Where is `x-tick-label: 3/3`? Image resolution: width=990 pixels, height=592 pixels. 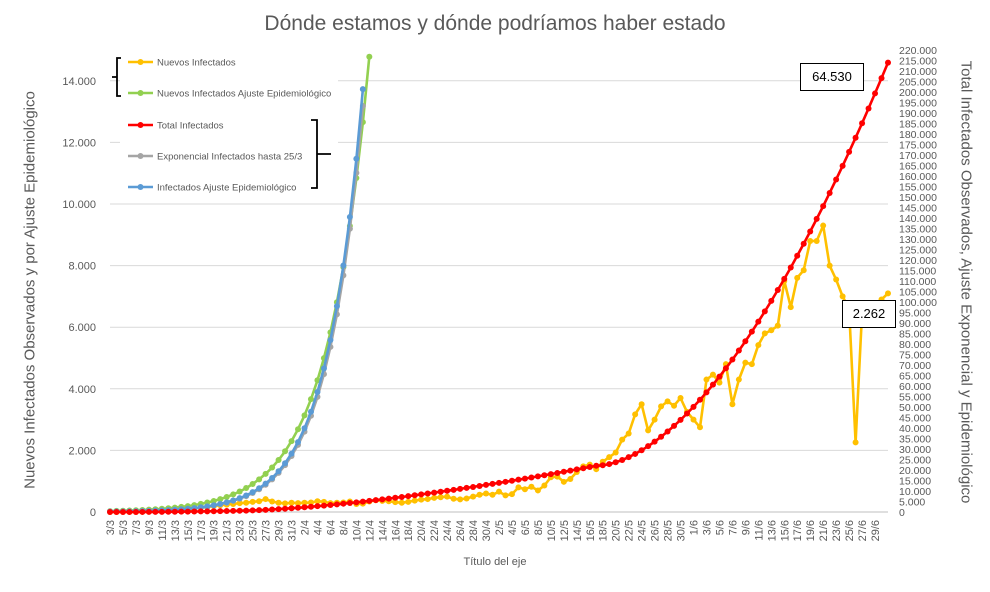 x-tick-label: 3/3 is located at coordinates (111, 527).